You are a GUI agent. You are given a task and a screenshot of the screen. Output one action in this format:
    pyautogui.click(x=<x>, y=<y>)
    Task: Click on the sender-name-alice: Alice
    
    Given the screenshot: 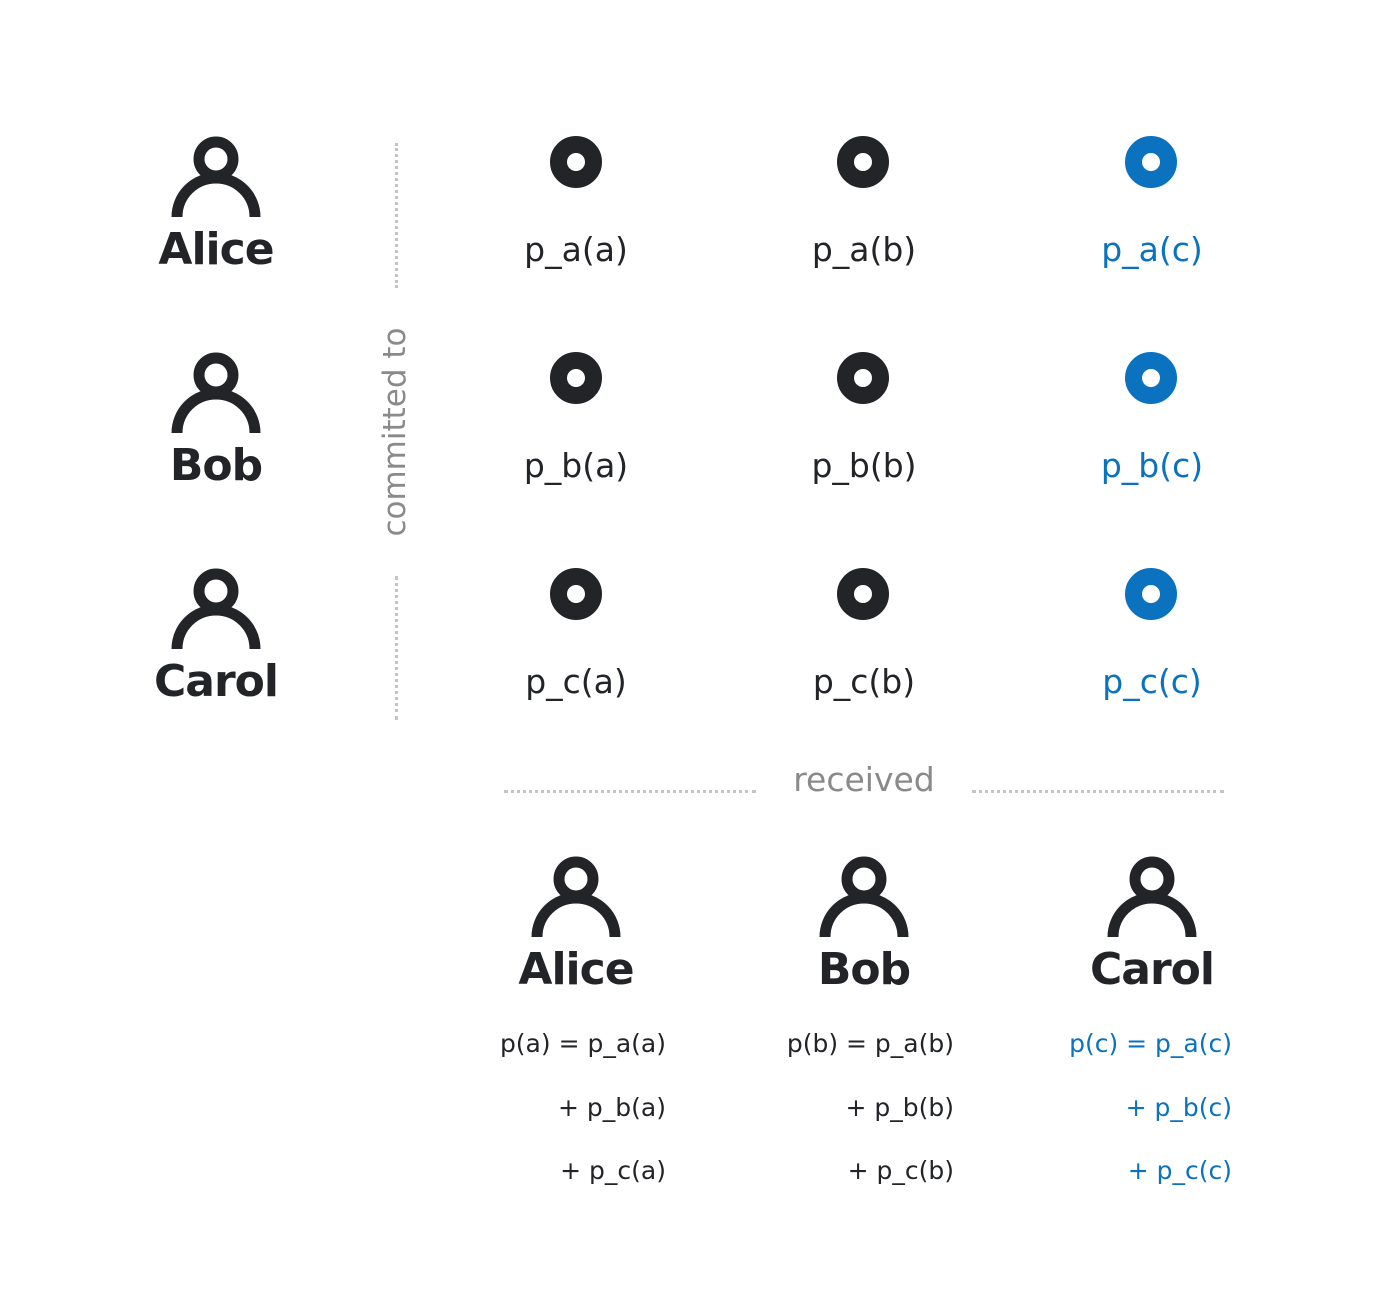 What is the action you would take?
    pyautogui.click(x=216, y=249)
    